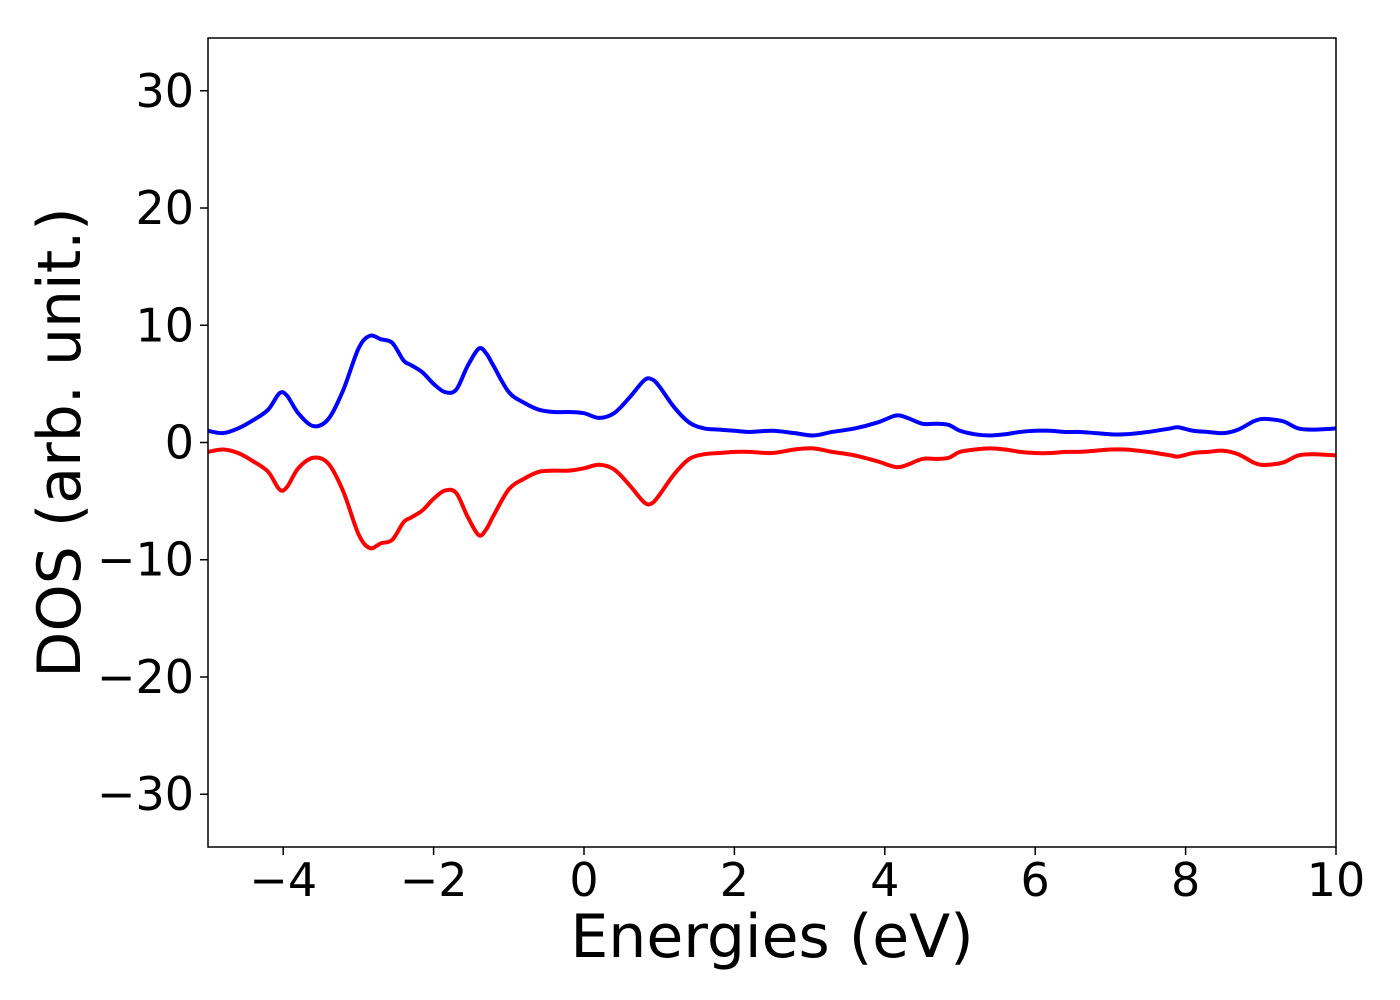 Image resolution: width=1400 pixels, height=1000 pixels. What do you see at coordinates (1185, 880) in the screenshot?
I see `x-tick-label: 8` at bounding box center [1185, 880].